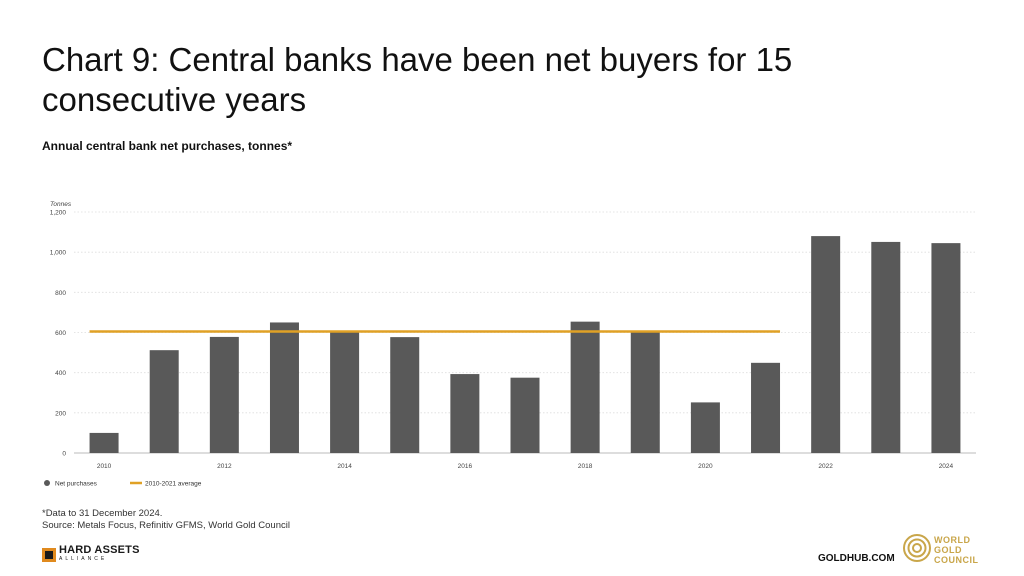 The width and height of the screenshot is (1024, 576). I want to click on y-tick-label: 600, so click(60, 333).